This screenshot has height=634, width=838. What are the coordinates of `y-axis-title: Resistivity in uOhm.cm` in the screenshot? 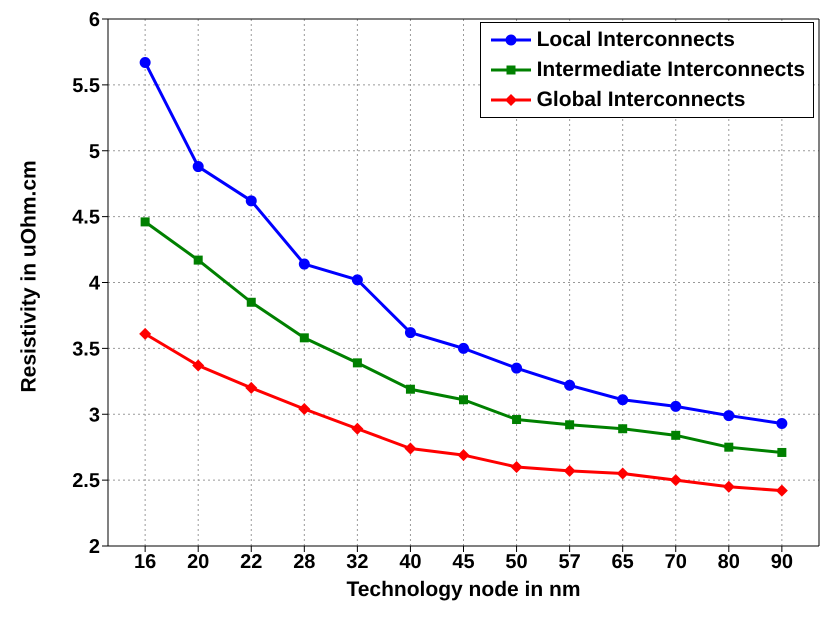 It's located at (28, 276).